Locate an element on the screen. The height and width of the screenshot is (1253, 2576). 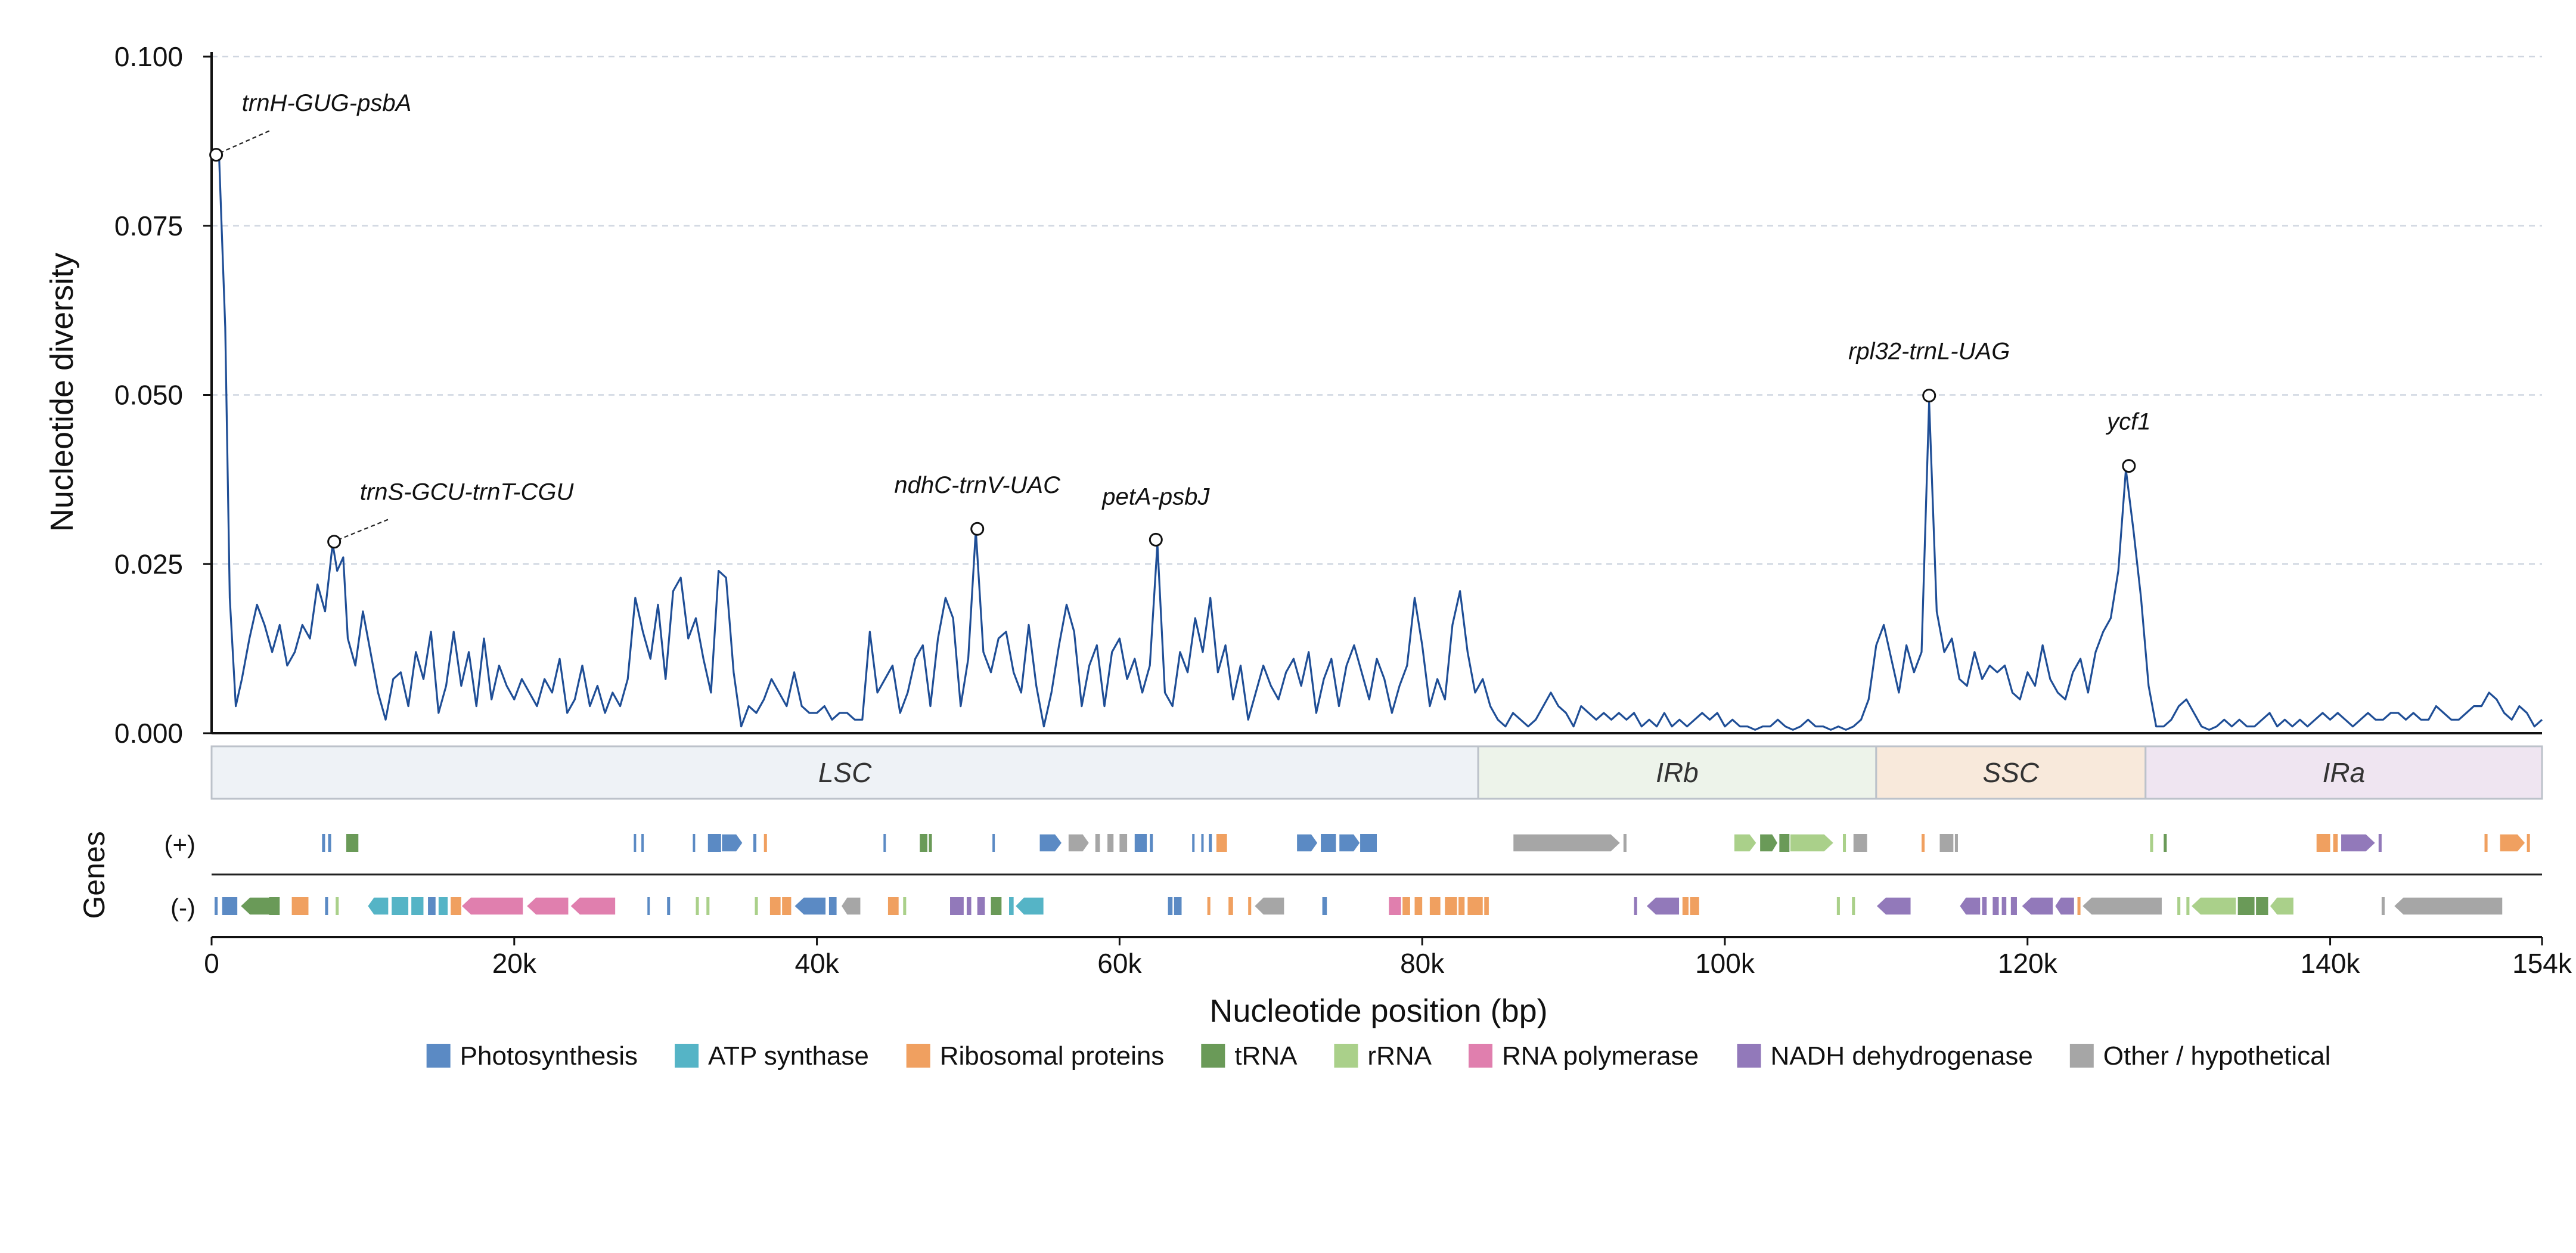
x-tick-label: 120k is located at coordinates (2028, 963).